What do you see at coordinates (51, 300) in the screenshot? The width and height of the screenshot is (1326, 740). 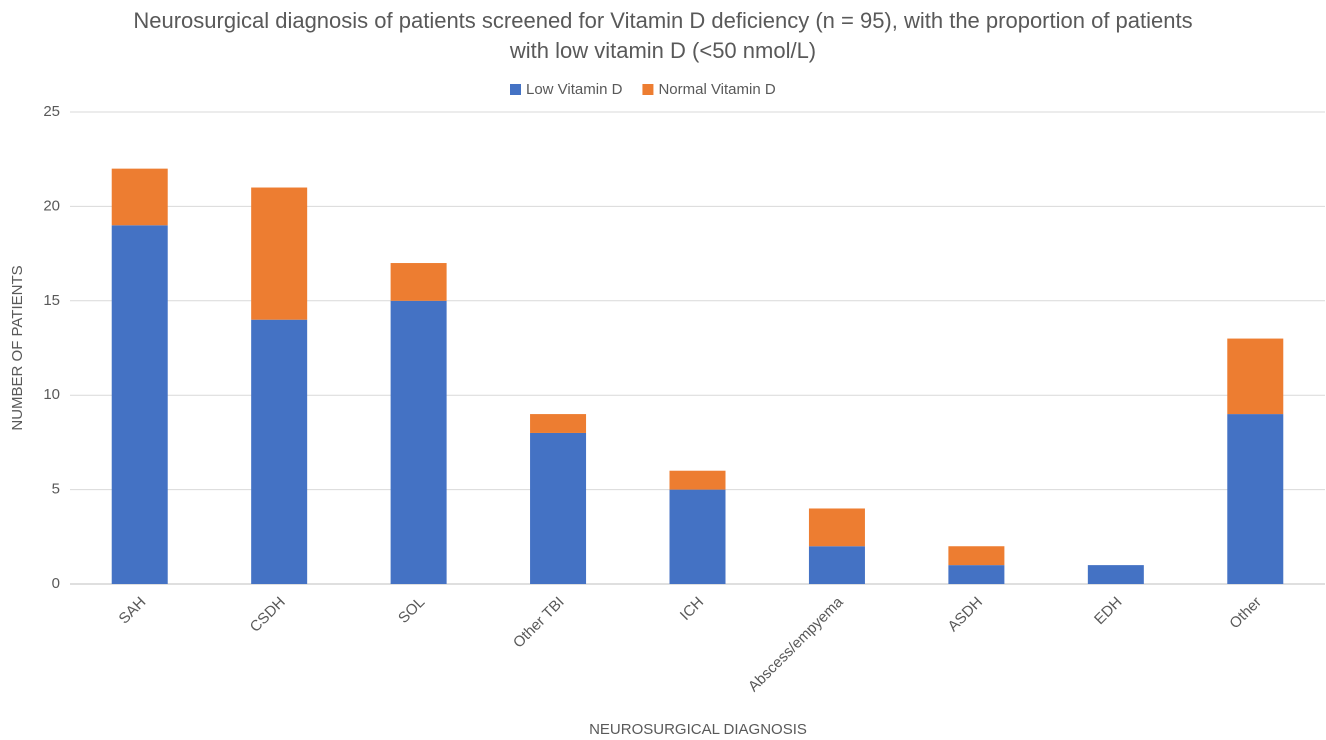 I see `y-tick-label: 15` at bounding box center [51, 300].